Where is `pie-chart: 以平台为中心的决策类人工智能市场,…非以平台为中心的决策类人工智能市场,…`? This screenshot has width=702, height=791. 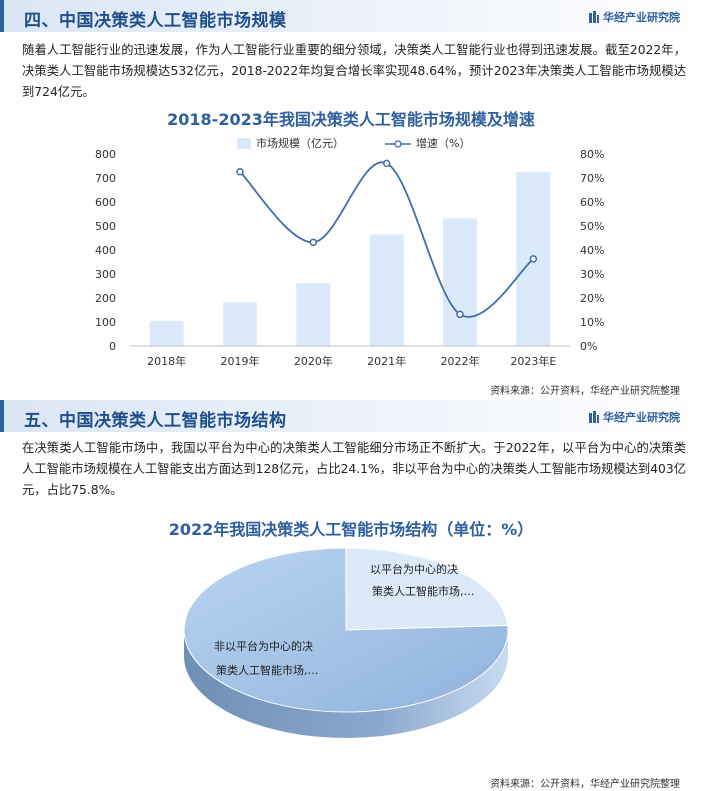
pie-chart: 以平台为中心的决策类人工智能市场,…非以平台为中心的决策类人工智能市场,… is located at coordinates (346, 642).